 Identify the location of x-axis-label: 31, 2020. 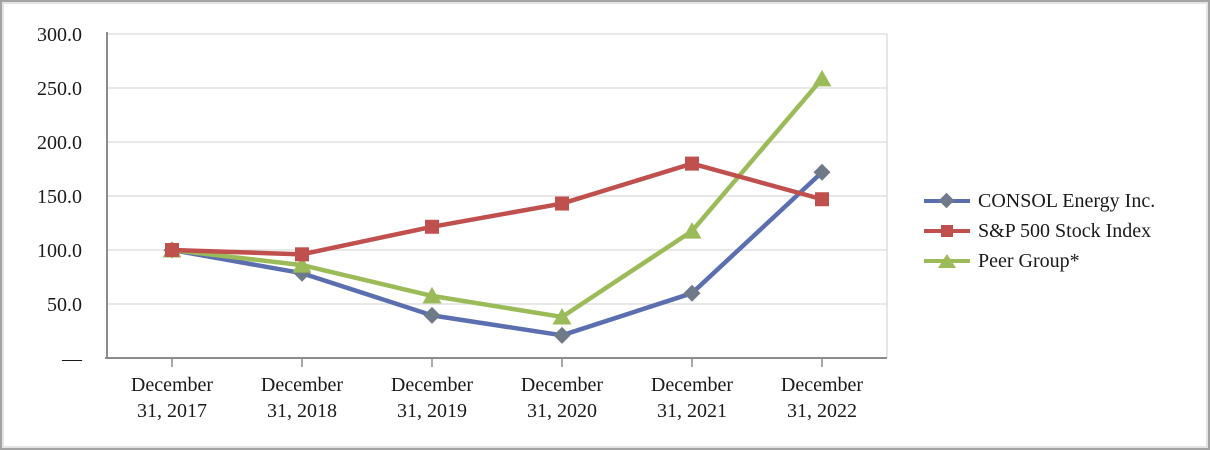
(562, 411).